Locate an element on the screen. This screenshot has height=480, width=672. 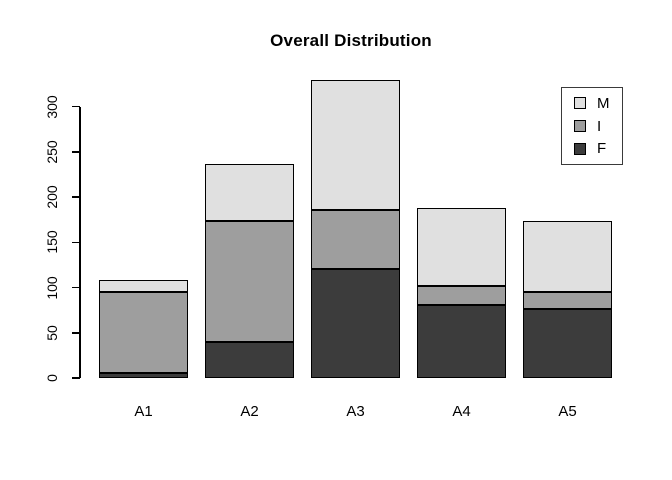
x-axis-label-A5: A5 is located at coordinates (567, 411).